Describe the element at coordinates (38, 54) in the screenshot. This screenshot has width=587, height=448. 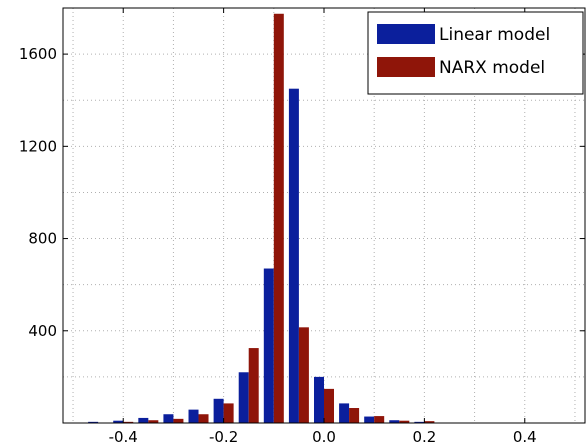
I see `y-tick-label: 1600` at that location.